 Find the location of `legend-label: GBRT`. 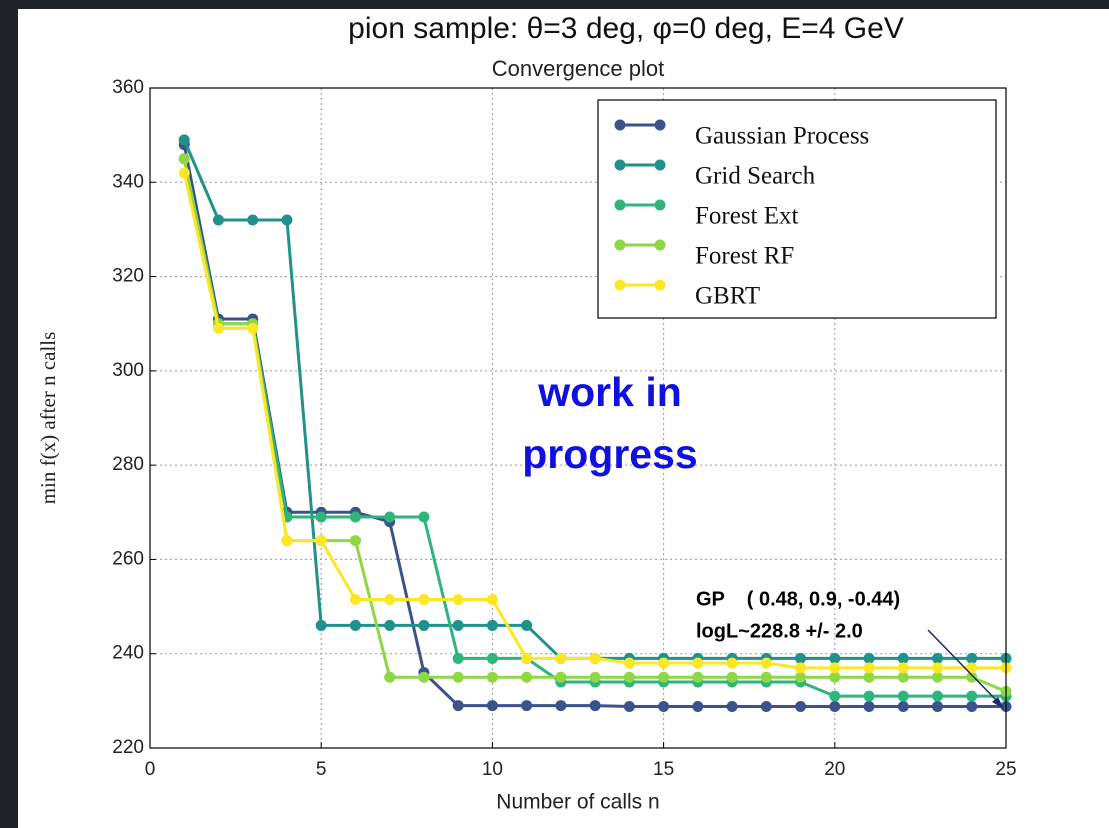

legend-label: GBRT is located at coordinates (727, 296).